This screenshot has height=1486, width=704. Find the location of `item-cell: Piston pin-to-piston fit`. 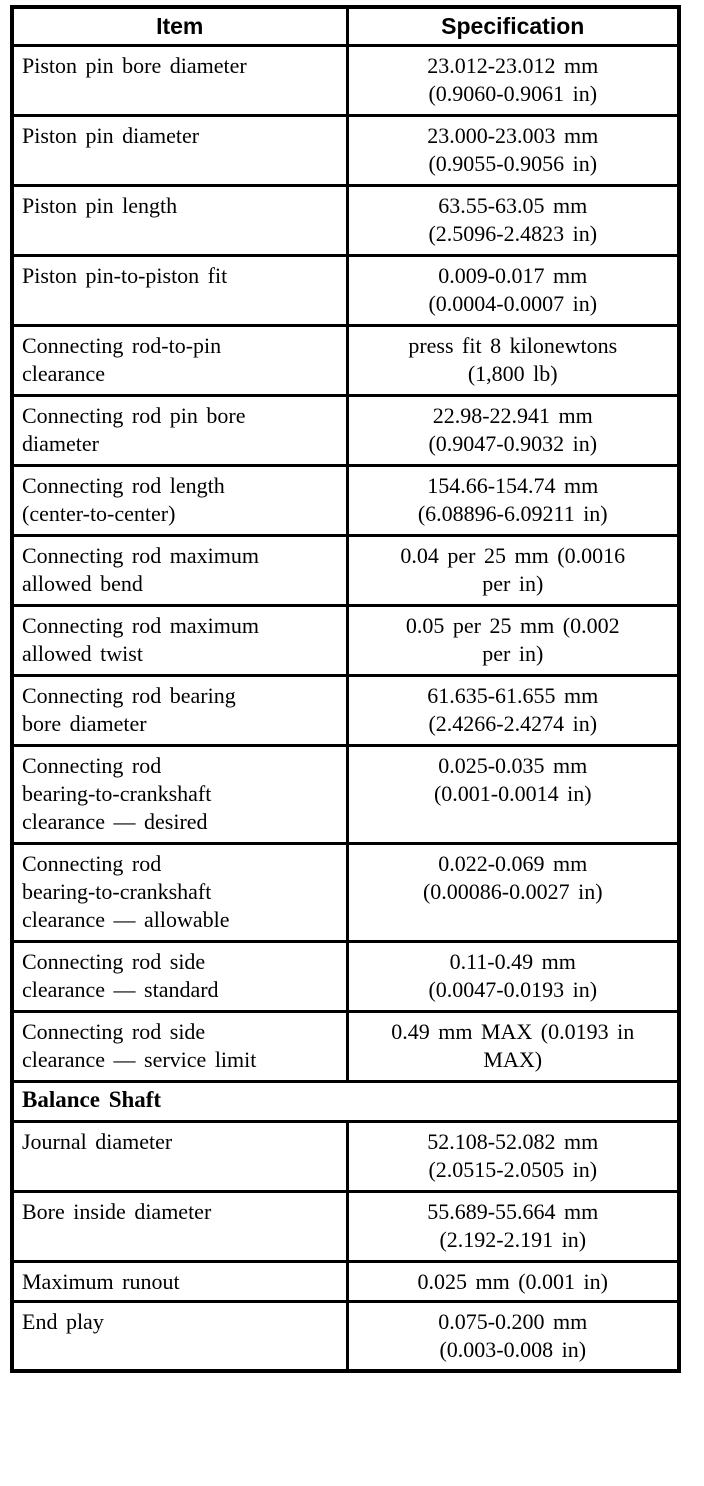

item-cell: Piston pin-to-piston fit is located at coordinates (179, 290).